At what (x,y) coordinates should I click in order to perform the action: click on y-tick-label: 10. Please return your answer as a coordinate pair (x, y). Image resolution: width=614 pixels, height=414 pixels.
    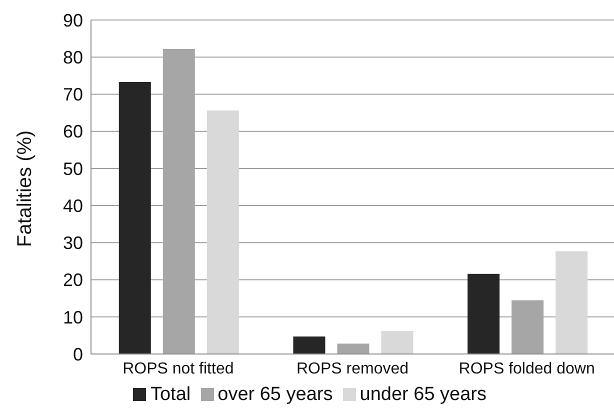
    Looking at the image, I should click on (72, 317).